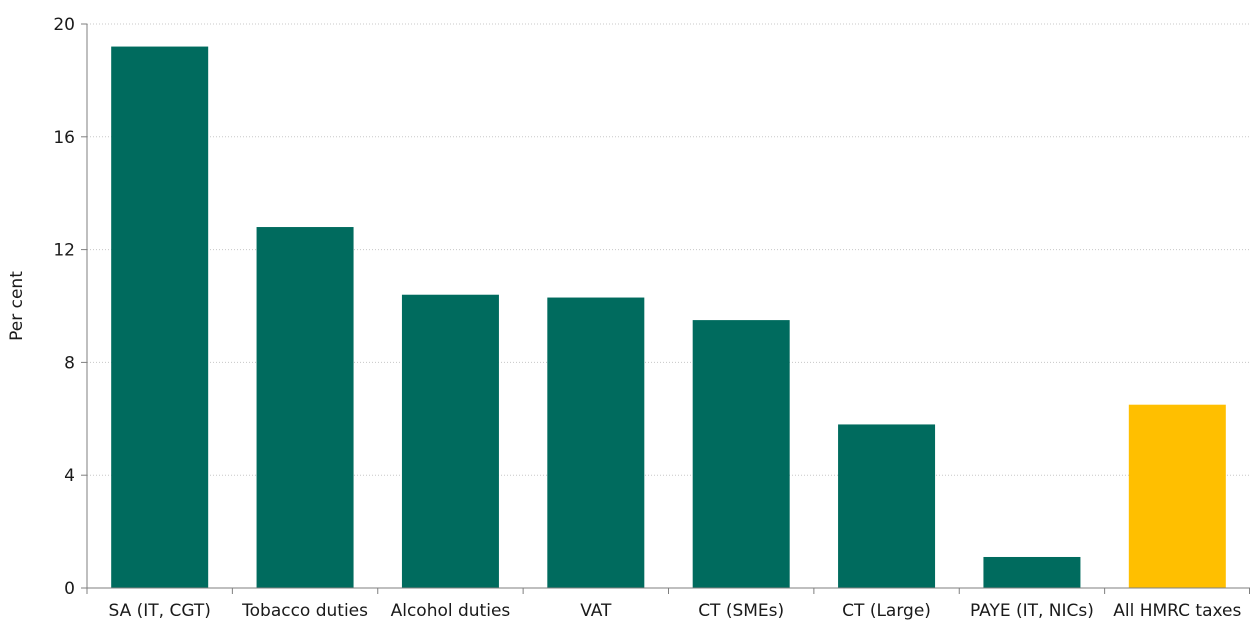 This screenshot has width=1250, height=626. Describe the element at coordinates (1032, 611) in the screenshot. I see `x-tick-label: PAYE (IT, NICs)` at that location.